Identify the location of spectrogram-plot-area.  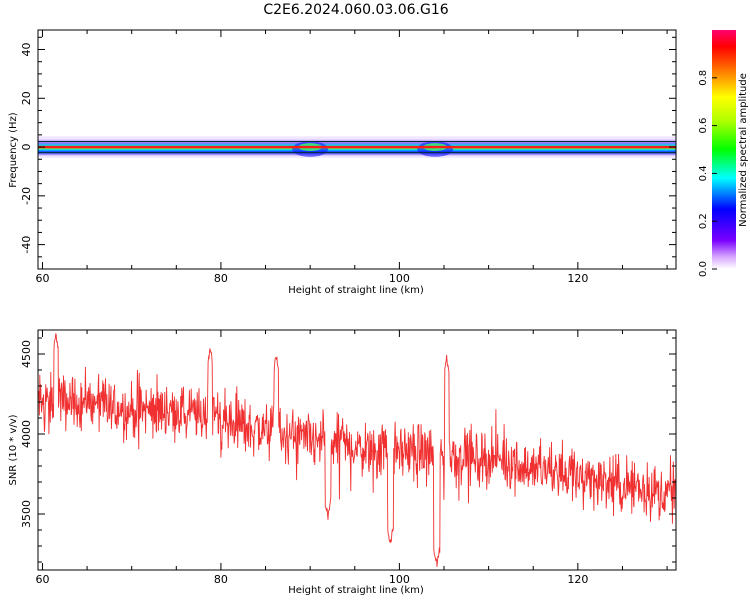
(357, 147).